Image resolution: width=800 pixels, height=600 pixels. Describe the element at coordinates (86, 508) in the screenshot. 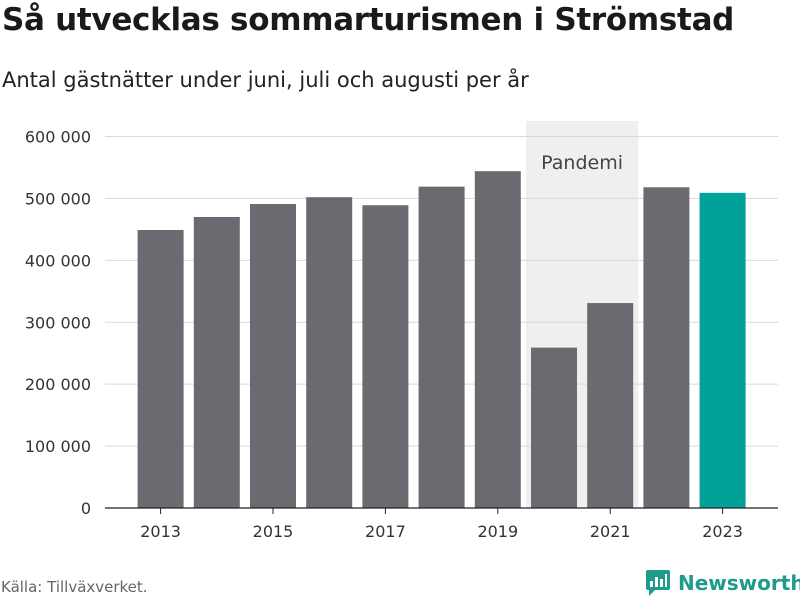

I see `y-tick-label: 0` at that location.